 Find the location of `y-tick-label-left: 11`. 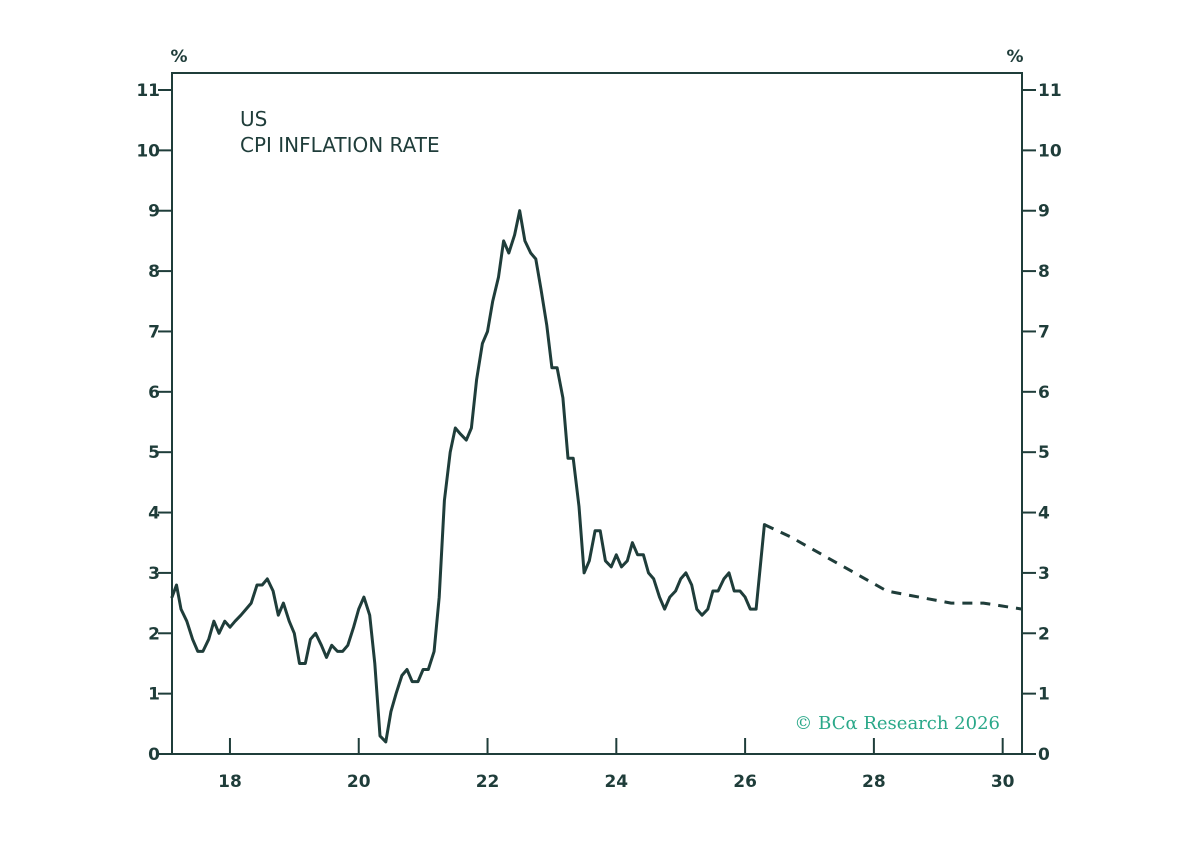

y-tick-label-left: 11 is located at coordinates (148, 91).